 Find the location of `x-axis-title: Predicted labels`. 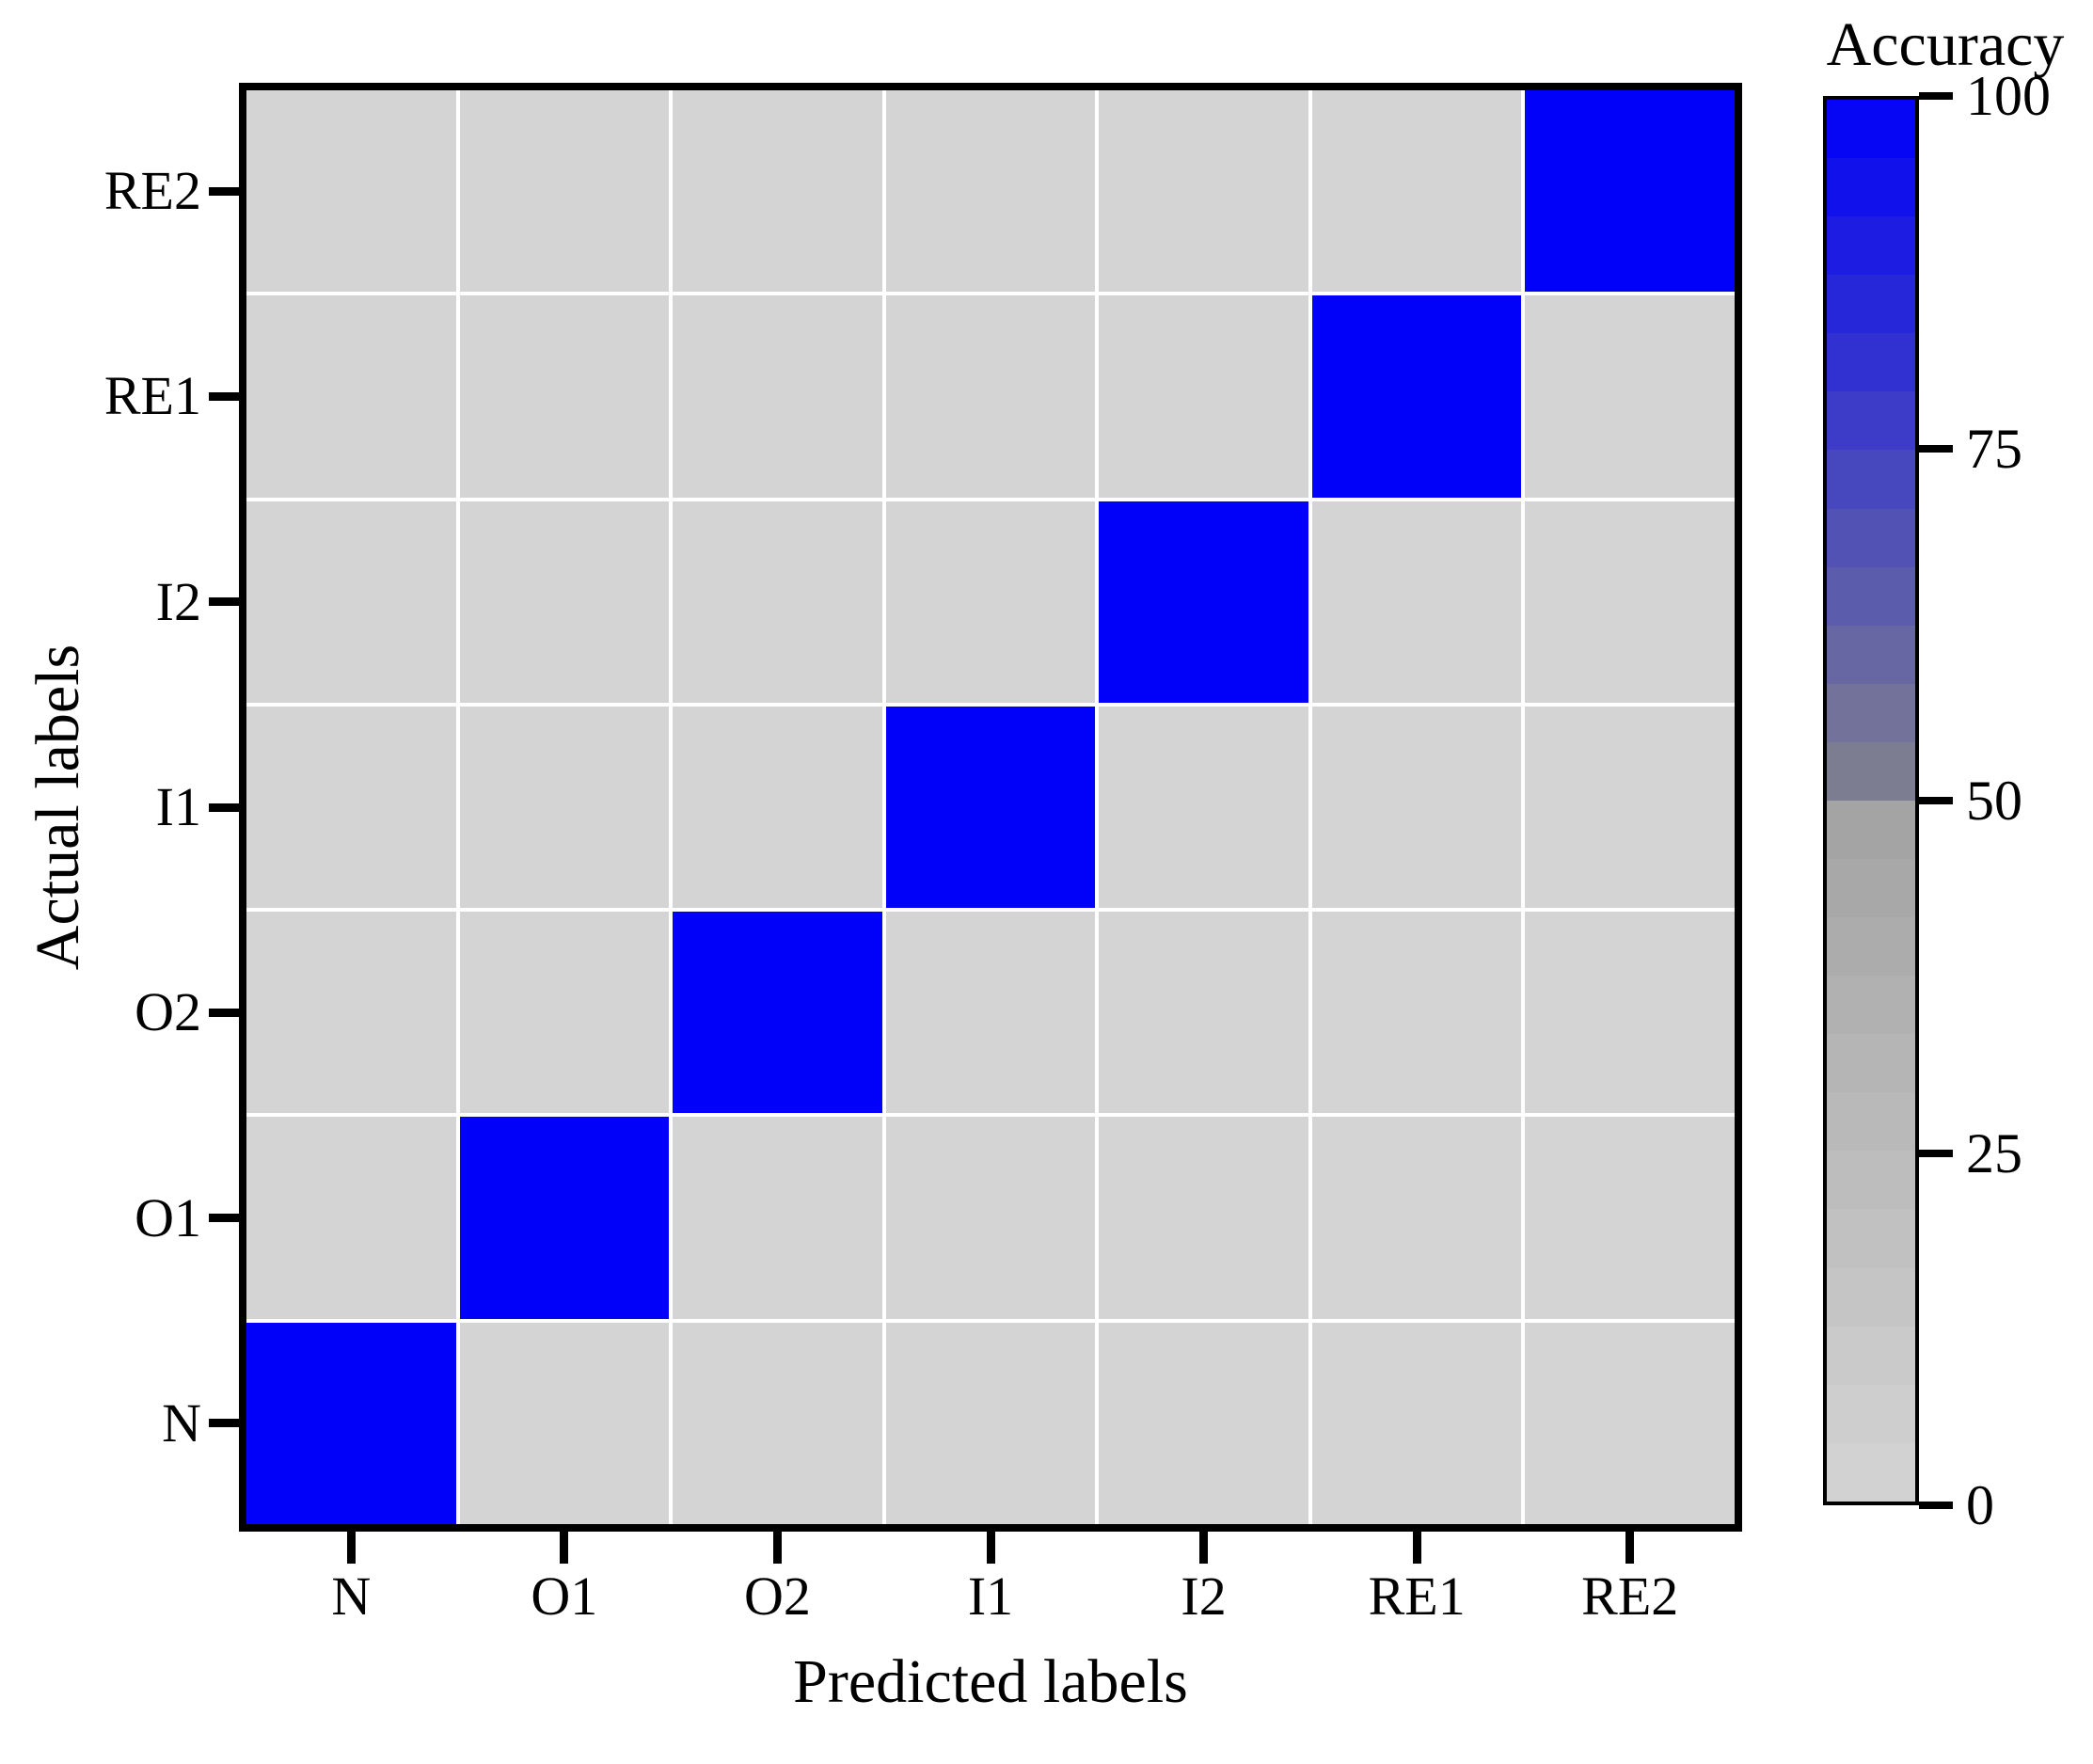

x-axis-title: Predicted labels is located at coordinates (991, 1681).